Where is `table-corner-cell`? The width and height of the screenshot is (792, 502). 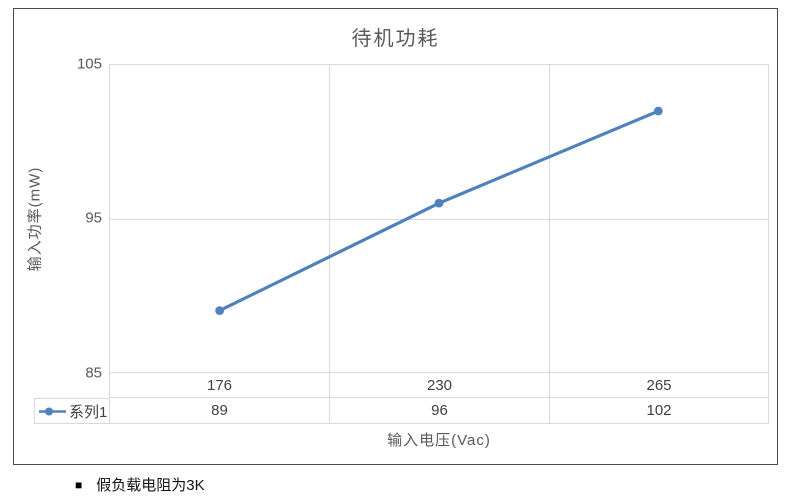 table-corner-cell is located at coordinates (71, 385).